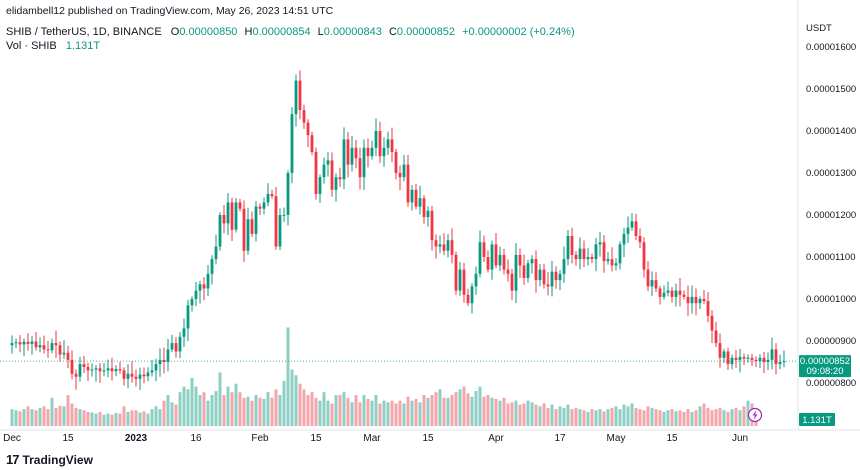  I want to click on time-tick-label: 17, so click(560, 438).